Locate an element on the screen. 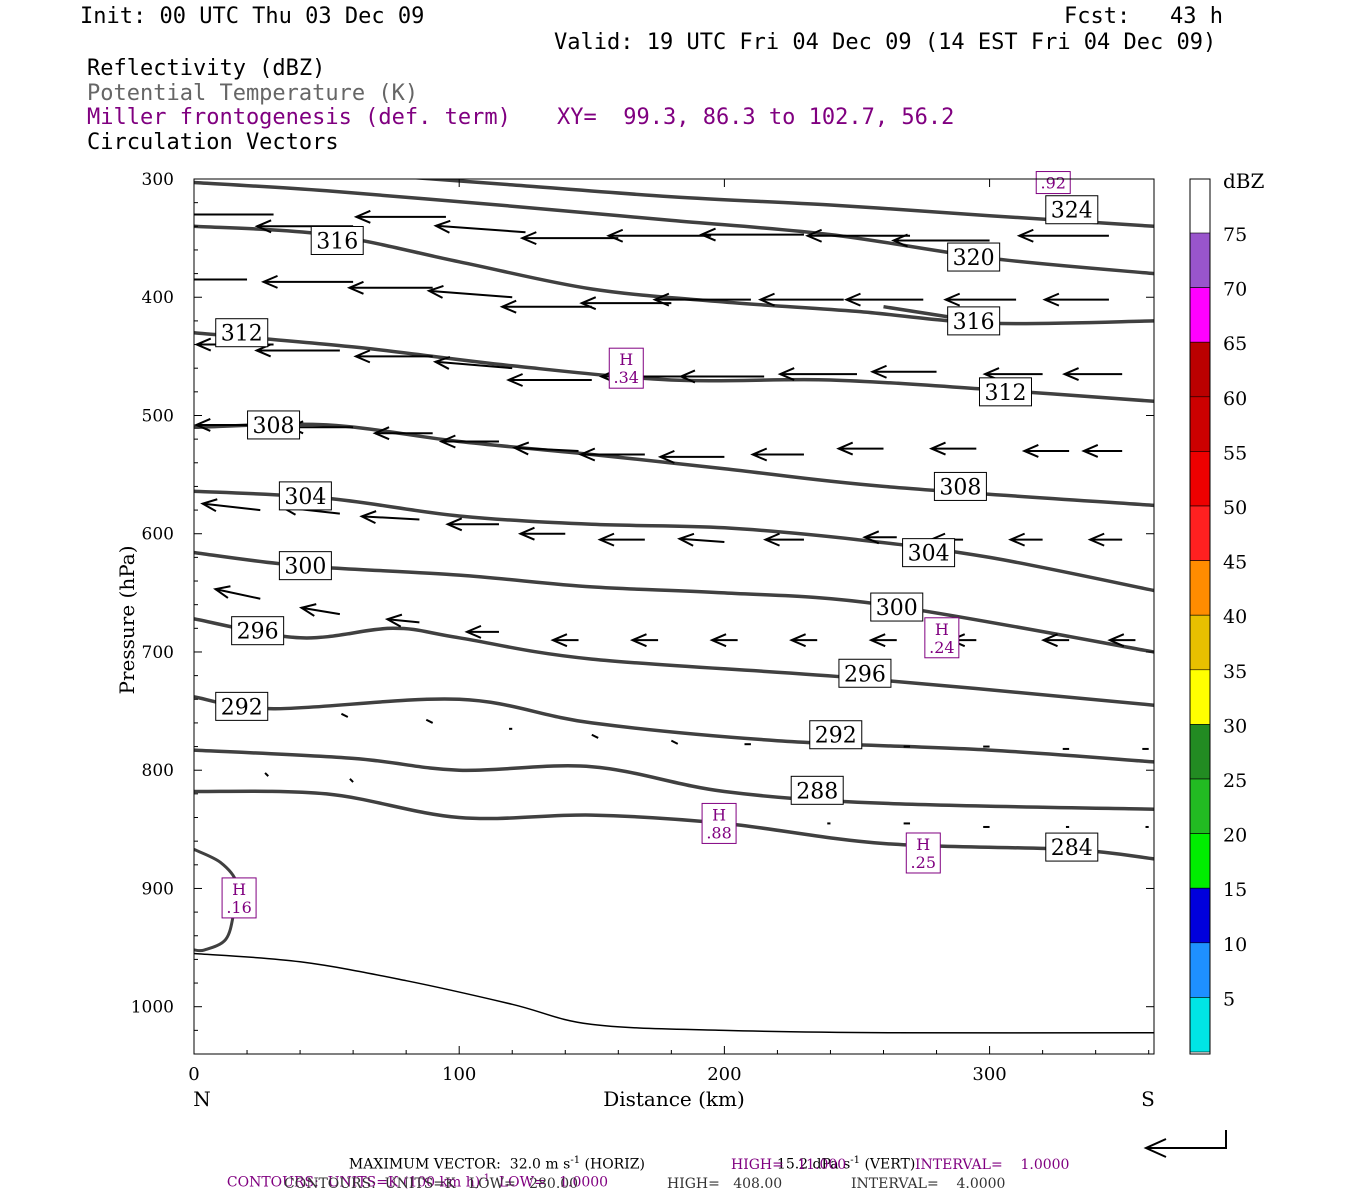 The height and width of the screenshot is (1200, 1350). isentrope-label: 300 is located at coordinates (897, 607).